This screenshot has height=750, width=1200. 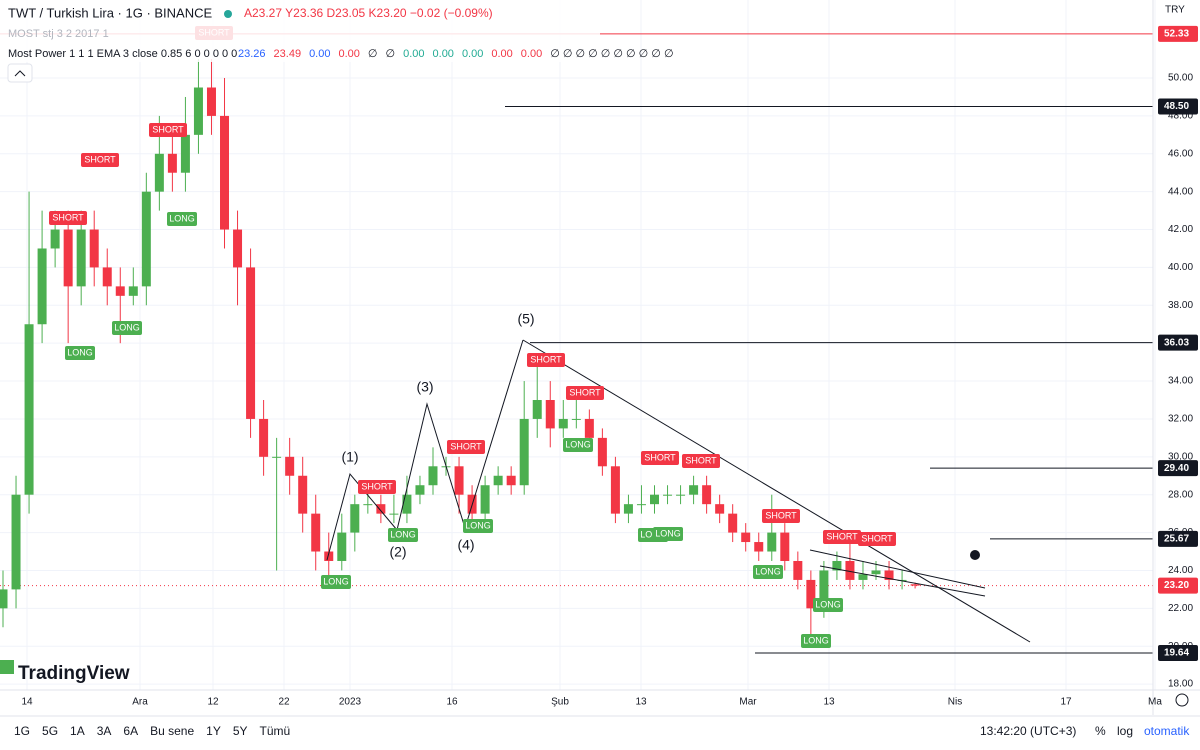 What do you see at coordinates (104, 731) in the screenshot?
I see `range-button: 3A` at bounding box center [104, 731].